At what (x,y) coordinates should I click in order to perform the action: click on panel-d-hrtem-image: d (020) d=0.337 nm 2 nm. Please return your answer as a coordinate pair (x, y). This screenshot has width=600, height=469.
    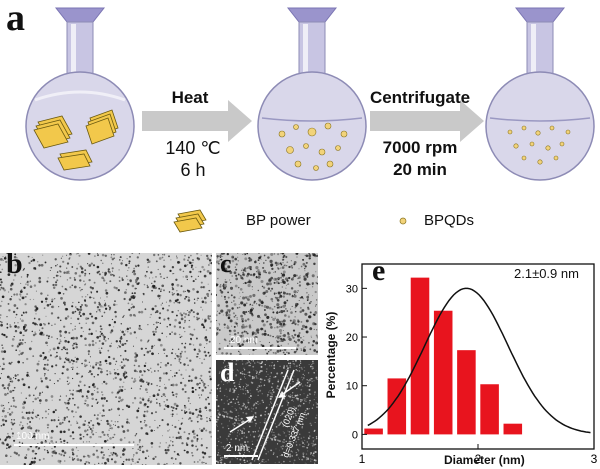
    Looking at the image, I should click on (267, 412).